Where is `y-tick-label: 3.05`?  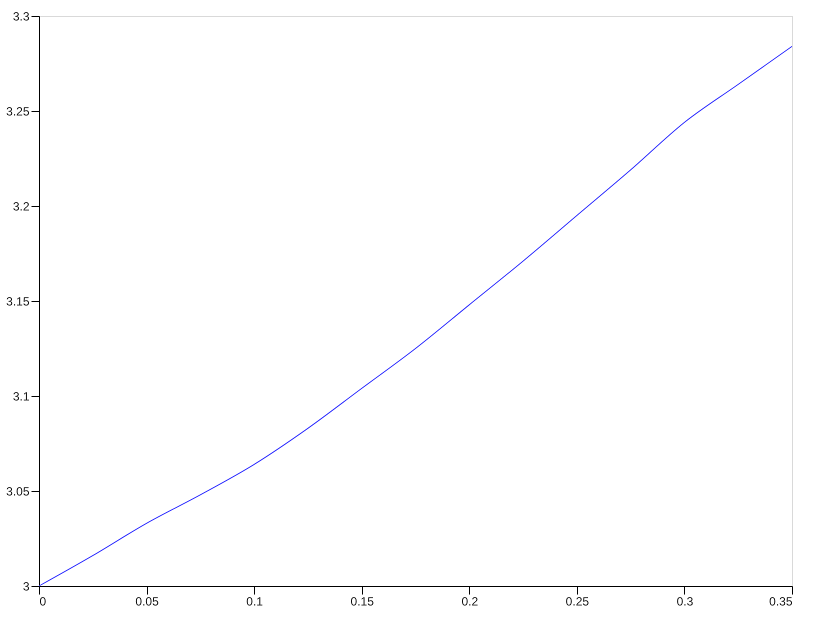
y-tick-label: 3.05 is located at coordinates (18, 491).